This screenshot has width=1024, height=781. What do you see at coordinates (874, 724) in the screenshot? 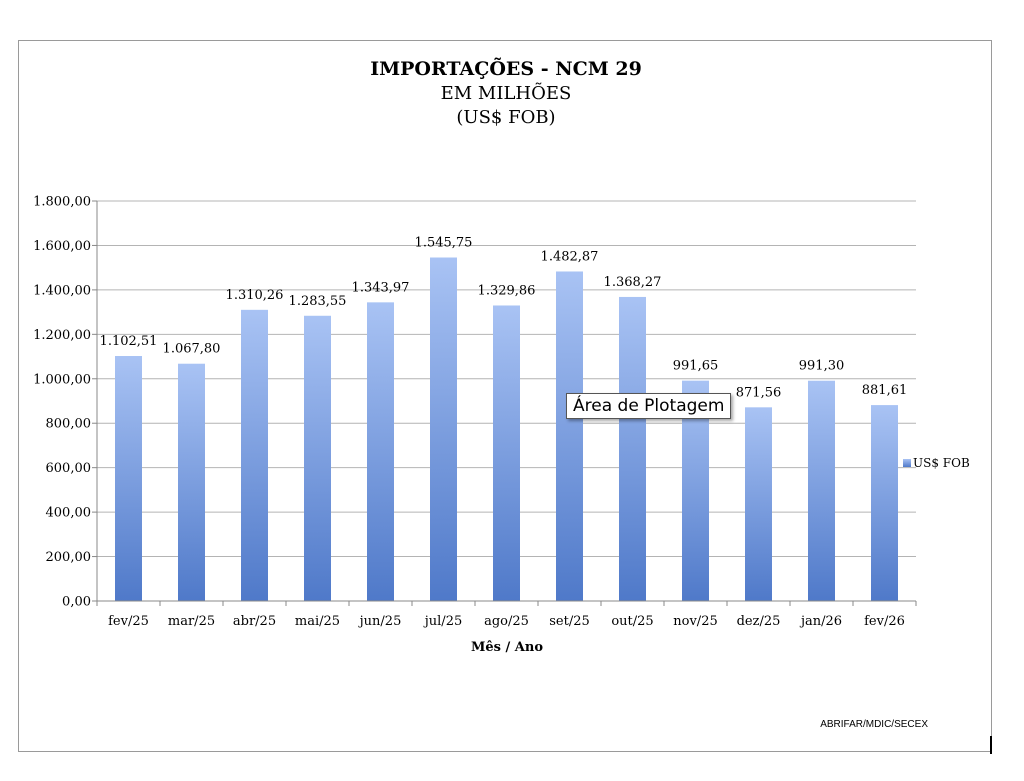
I see `source-note: ABRIFAR/MDIC/SECEX` at bounding box center [874, 724].